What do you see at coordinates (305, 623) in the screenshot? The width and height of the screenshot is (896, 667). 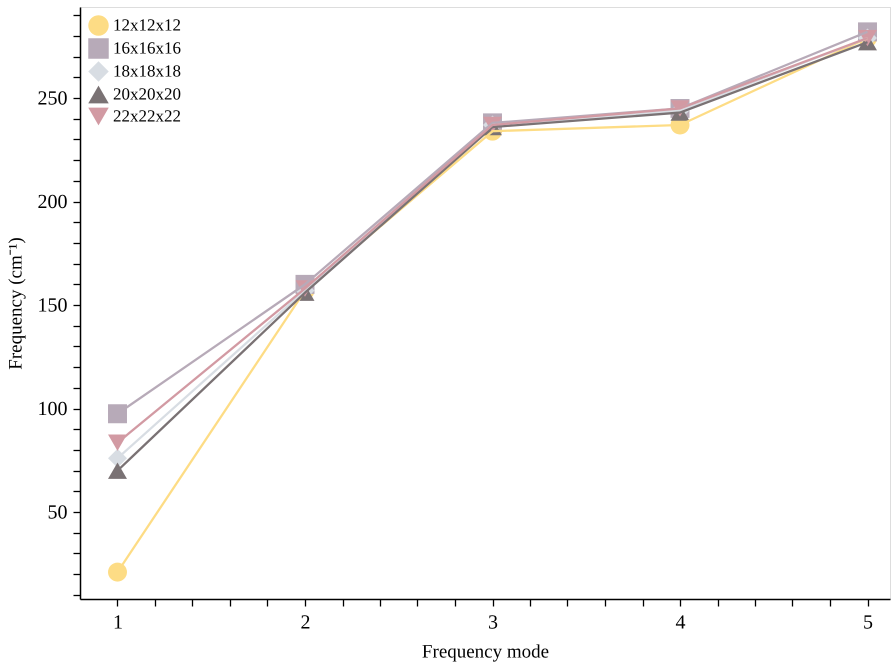 I see `x-tick-label: 2` at bounding box center [305, 623].